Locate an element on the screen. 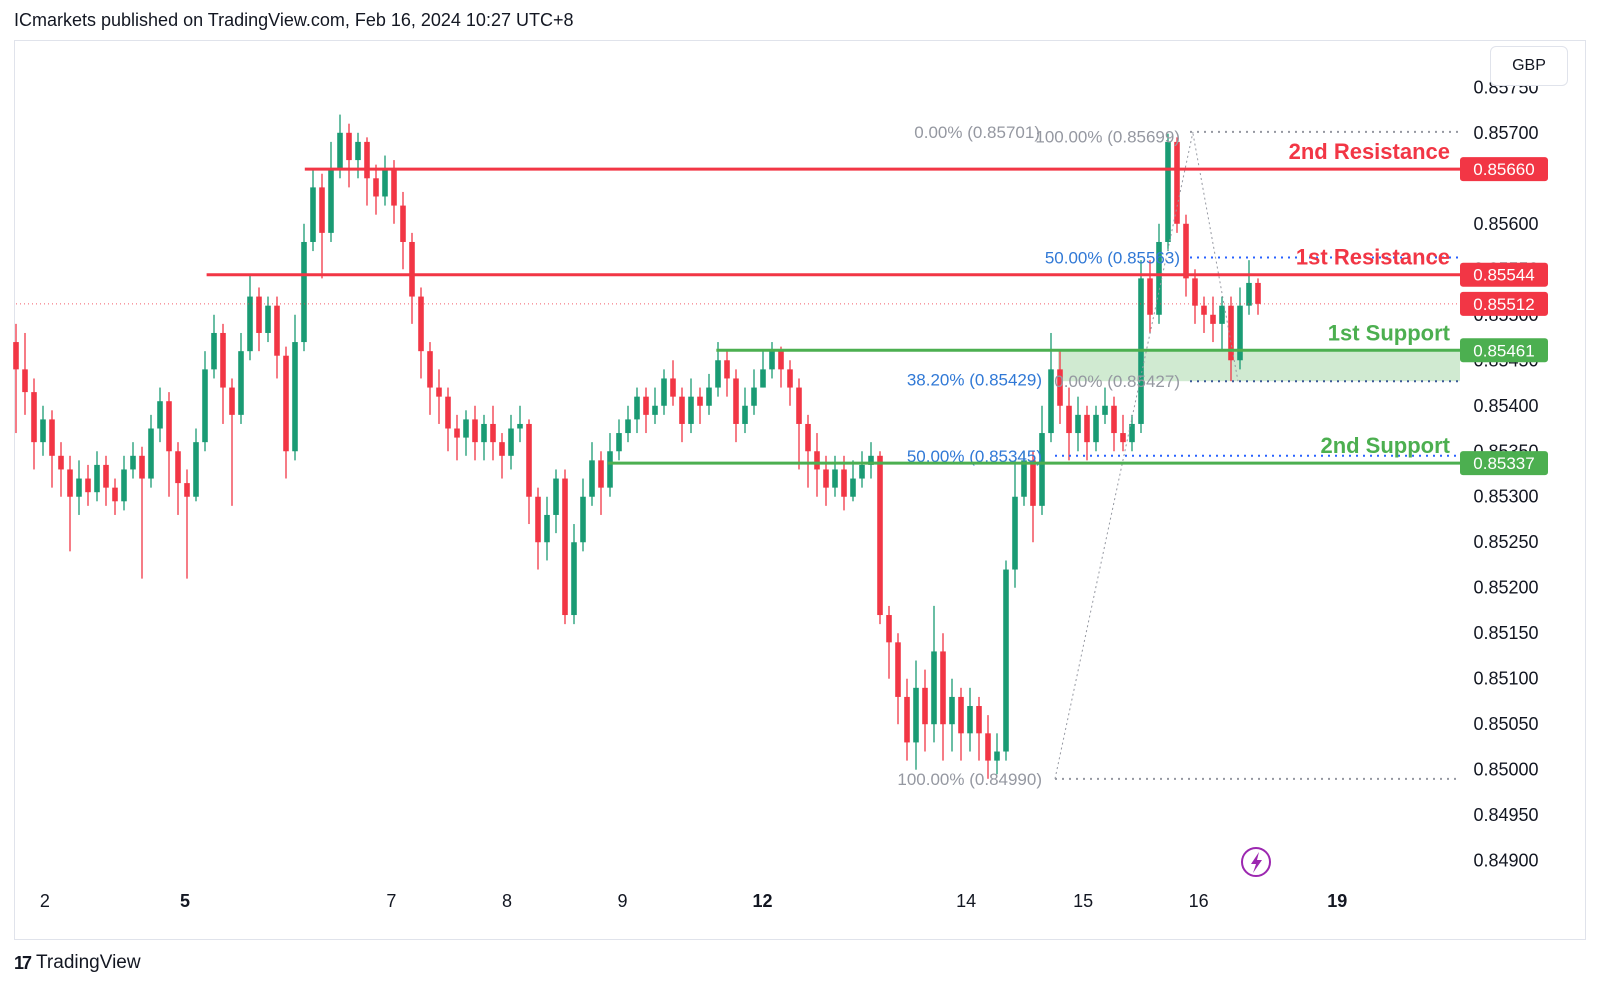  lightning-icon is located at coordinates (1256, 862).